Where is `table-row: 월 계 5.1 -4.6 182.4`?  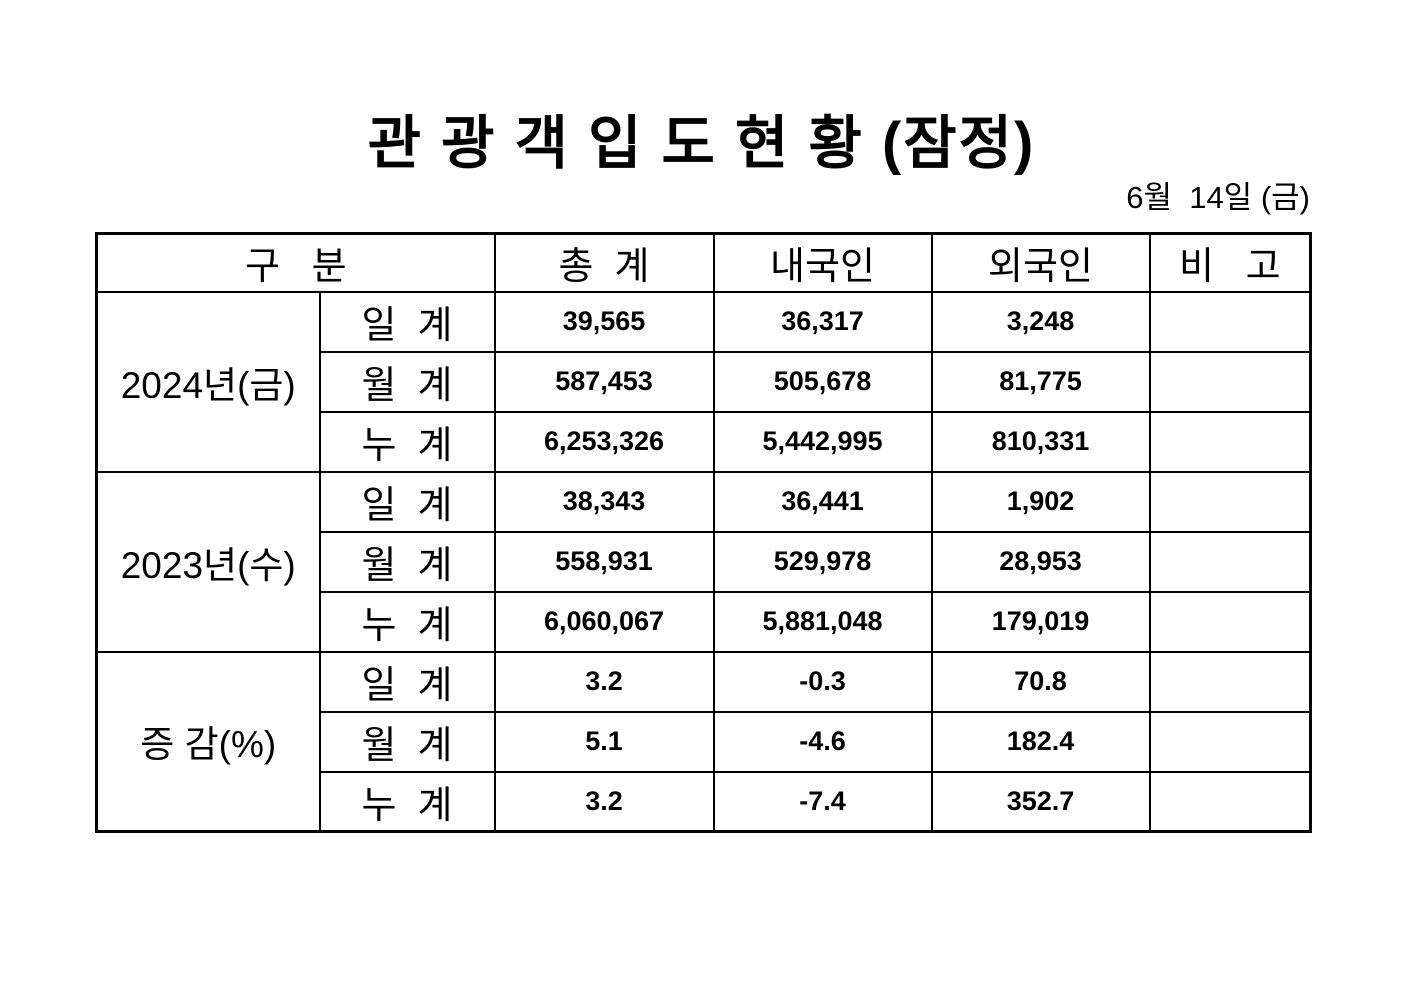
table-row: 월 계 5.1 -4.6 182.4 is located at coordinates (704, 741).